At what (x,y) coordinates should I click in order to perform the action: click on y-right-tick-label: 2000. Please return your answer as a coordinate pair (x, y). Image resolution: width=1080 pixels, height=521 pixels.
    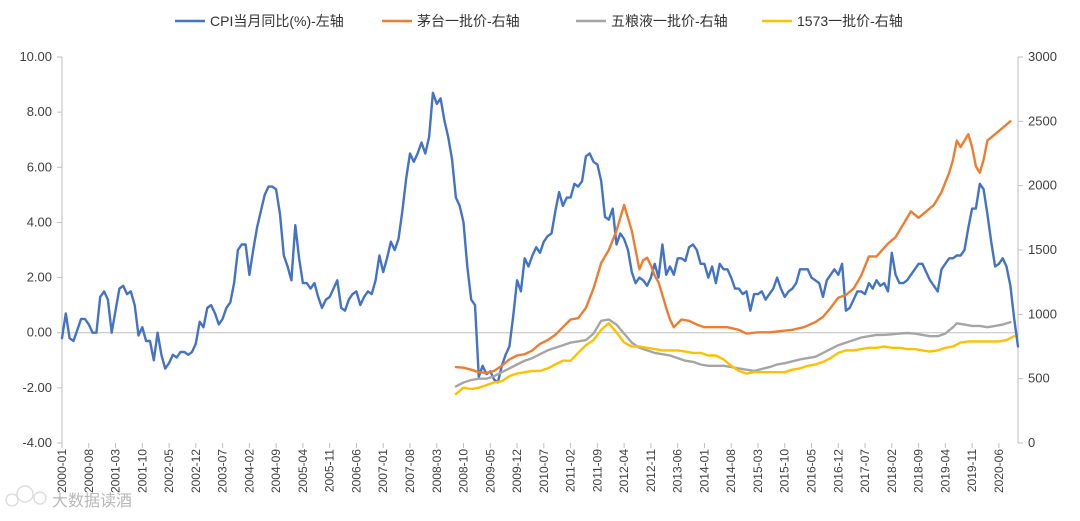
    Looking at the image, I should click on (1042, 185).